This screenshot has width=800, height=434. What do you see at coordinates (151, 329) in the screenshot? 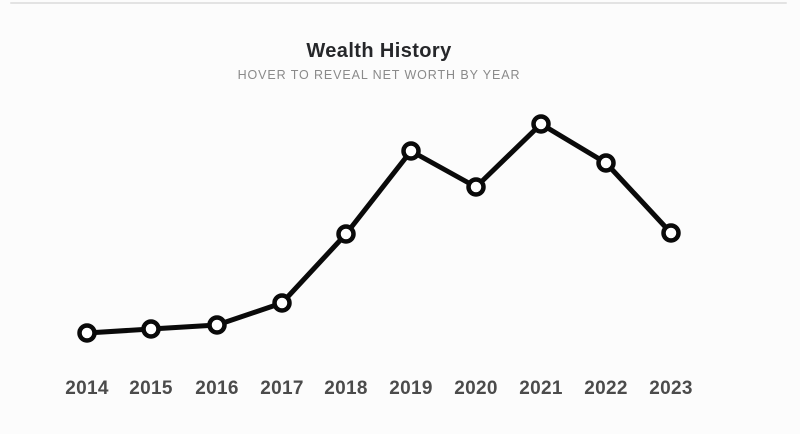
I see `data-point-2015` at bounding box center [151, 329].